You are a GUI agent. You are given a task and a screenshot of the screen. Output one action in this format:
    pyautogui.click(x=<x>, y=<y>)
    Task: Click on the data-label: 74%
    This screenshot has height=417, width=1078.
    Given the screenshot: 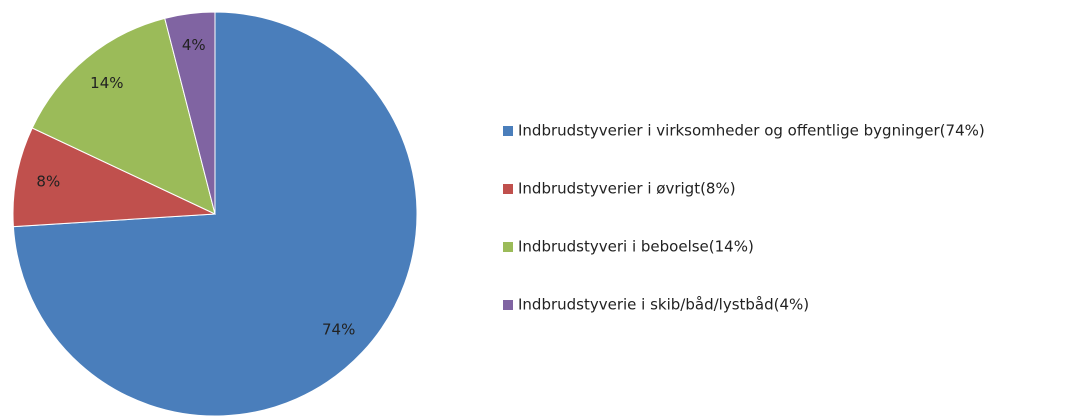 What is the action you would take?
    pyautogui.click(x=338, y=330)
    